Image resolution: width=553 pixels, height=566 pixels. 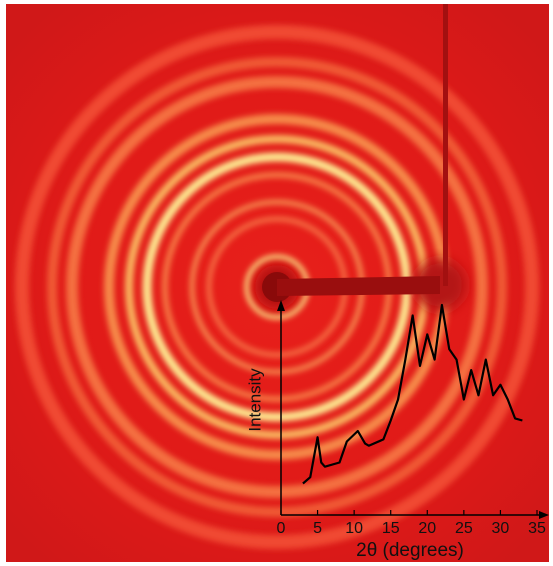 I want to click on x-axis-label: 2θ (degrees), so click(x=410, y=550).